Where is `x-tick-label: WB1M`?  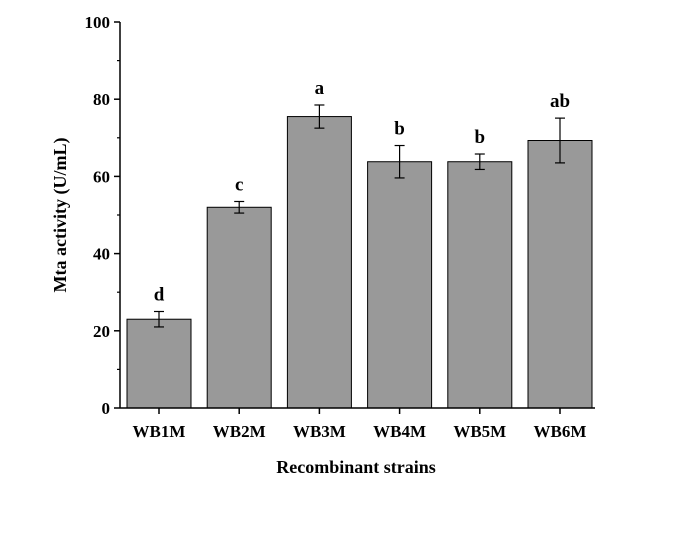 x-tick-label: WB1M is located at coordinates (159, 431).